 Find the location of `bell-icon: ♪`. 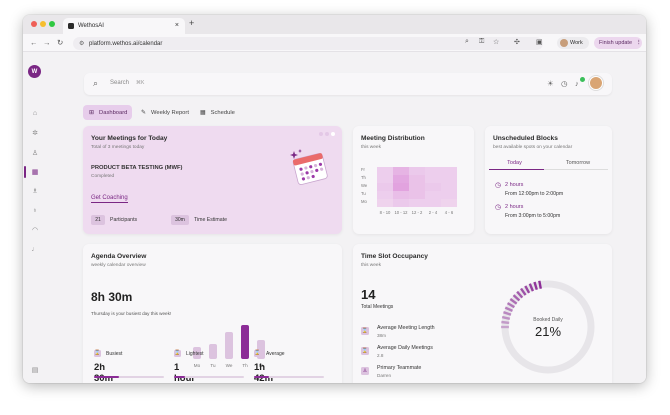

bell-icon: ♪ is located at coordinates (577, 83).